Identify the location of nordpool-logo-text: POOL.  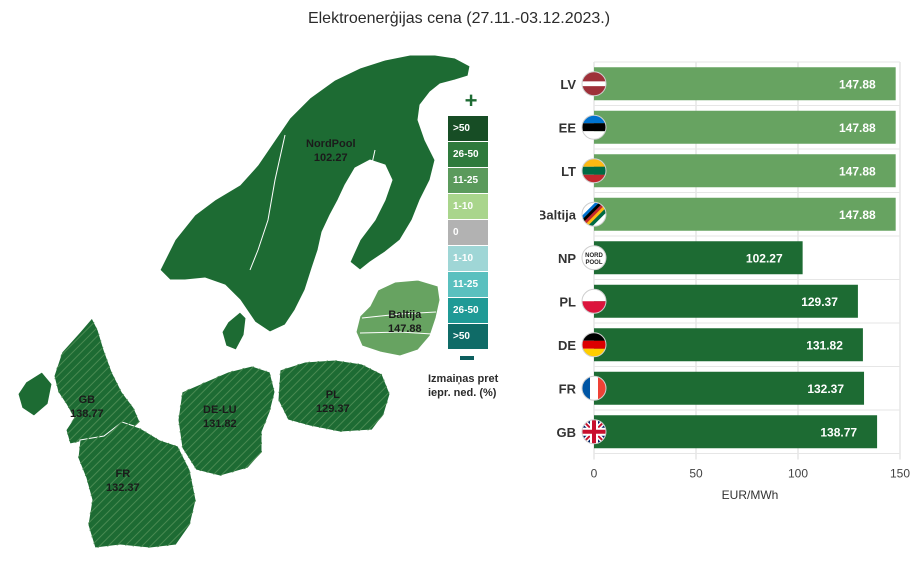
(593, 263).